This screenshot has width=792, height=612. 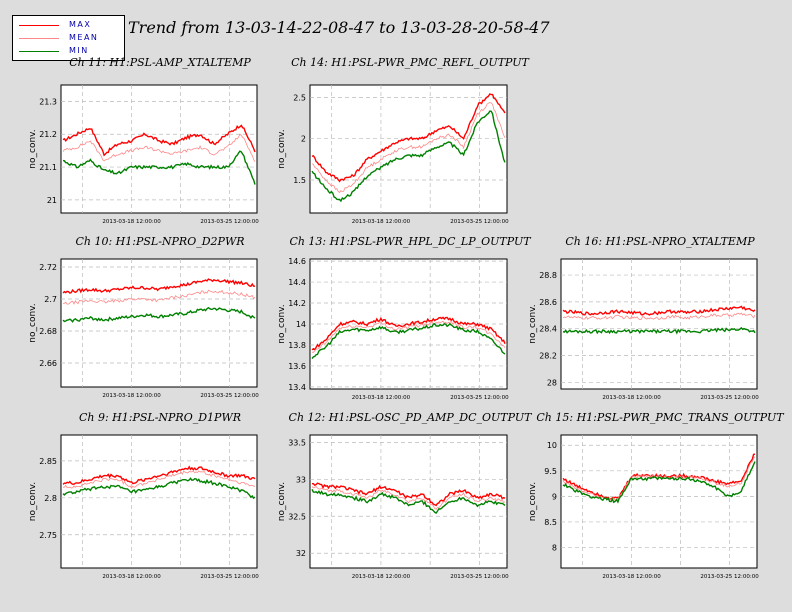 I want to click on y-tick-label: 14.6, so click(x=297, y=261).